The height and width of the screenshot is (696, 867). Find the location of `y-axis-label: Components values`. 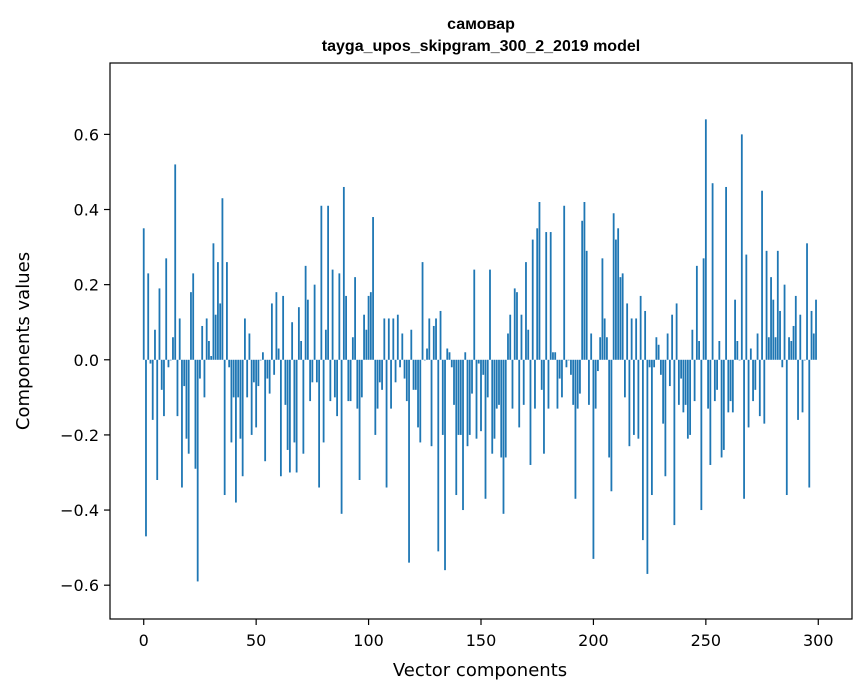

y-axis-label: Components values is located at coordinates (23, 341).